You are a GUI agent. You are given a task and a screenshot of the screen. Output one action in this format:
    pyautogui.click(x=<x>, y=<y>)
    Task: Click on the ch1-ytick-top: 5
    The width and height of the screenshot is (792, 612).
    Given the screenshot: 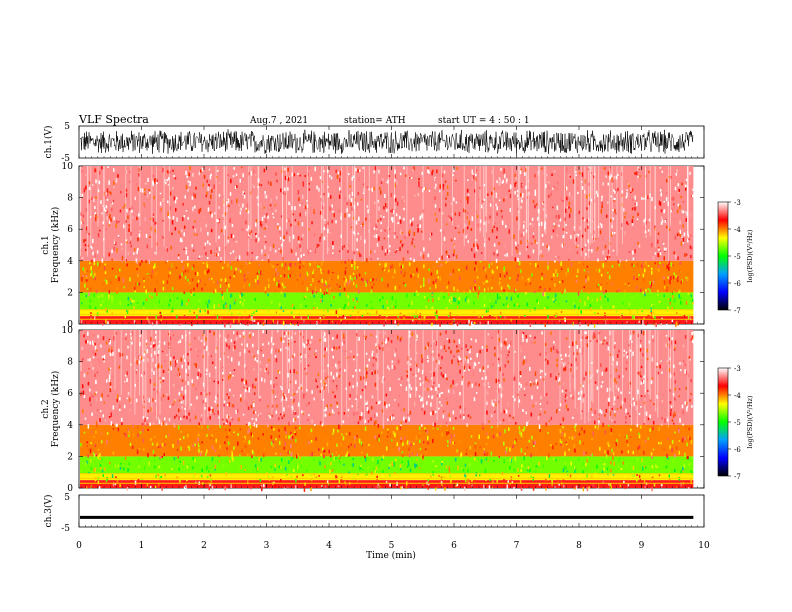 What is the action you would take?
    pyautogui.click(x=67, y=127)
    